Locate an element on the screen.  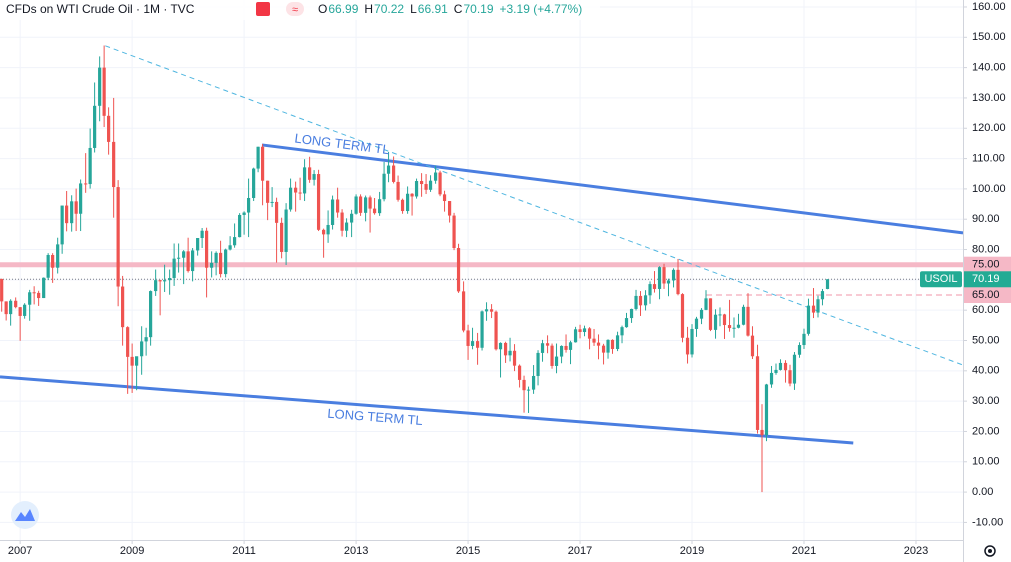
ohlc-key: L is located at coordinates (413, 9).